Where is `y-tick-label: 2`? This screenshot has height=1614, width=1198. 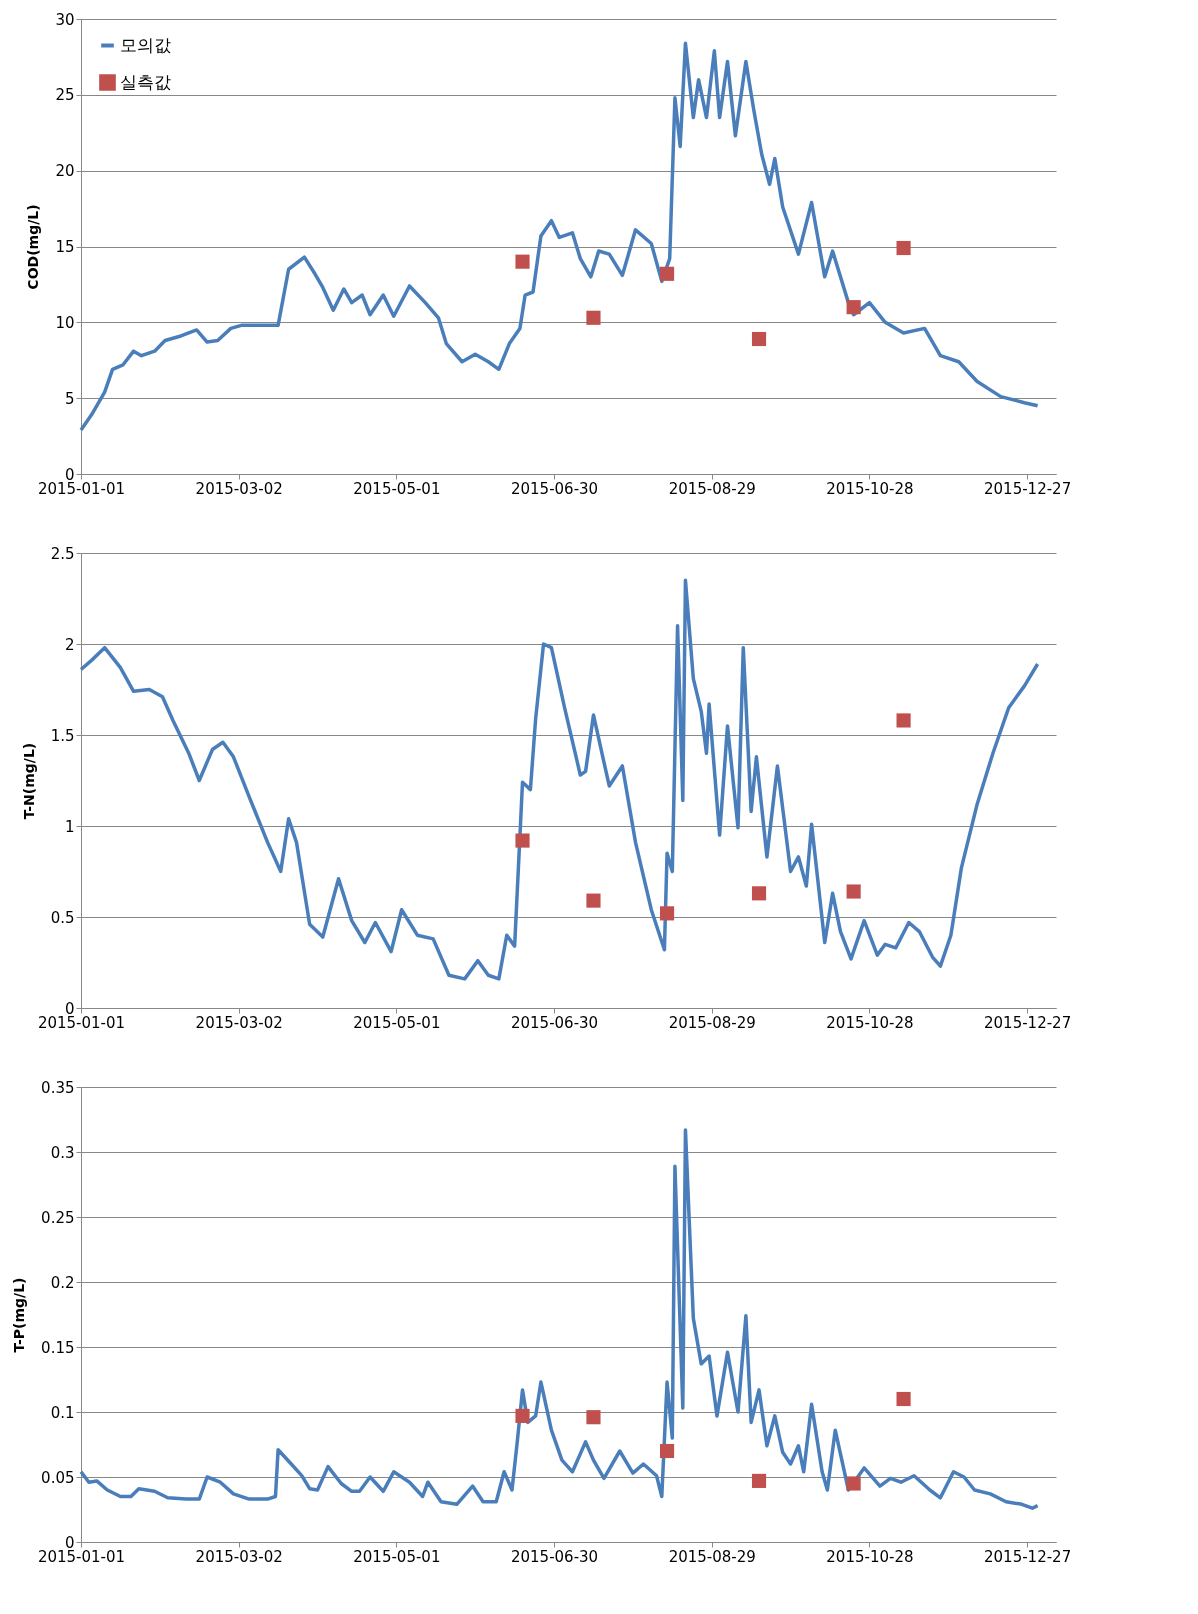 y-tick-label: 2 is located at coordinates (69, 644).